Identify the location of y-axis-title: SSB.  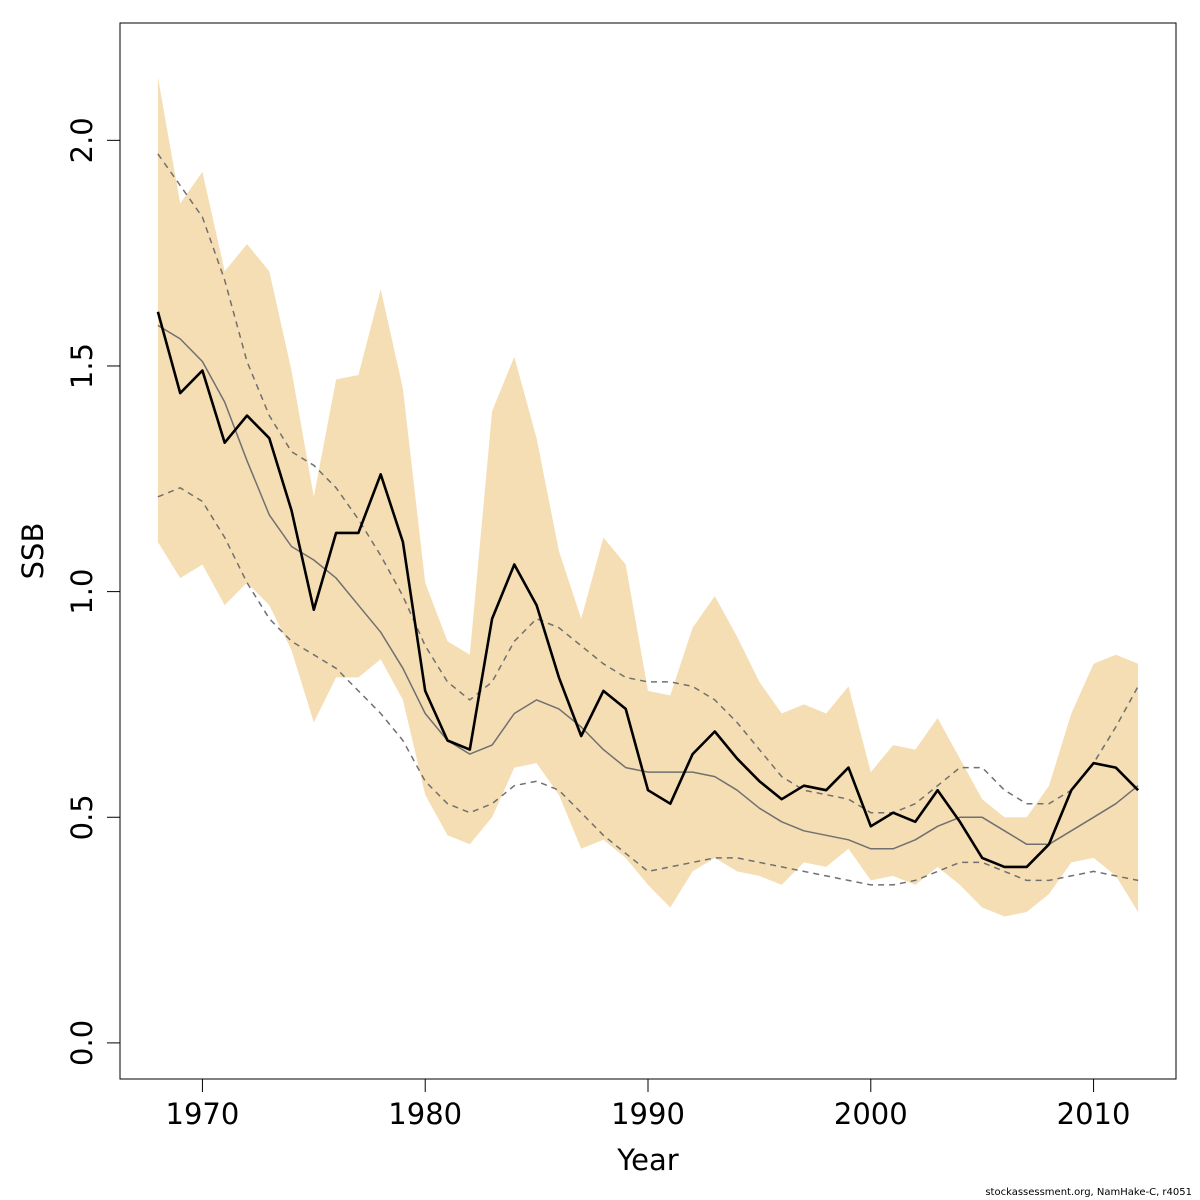
(33, 551).